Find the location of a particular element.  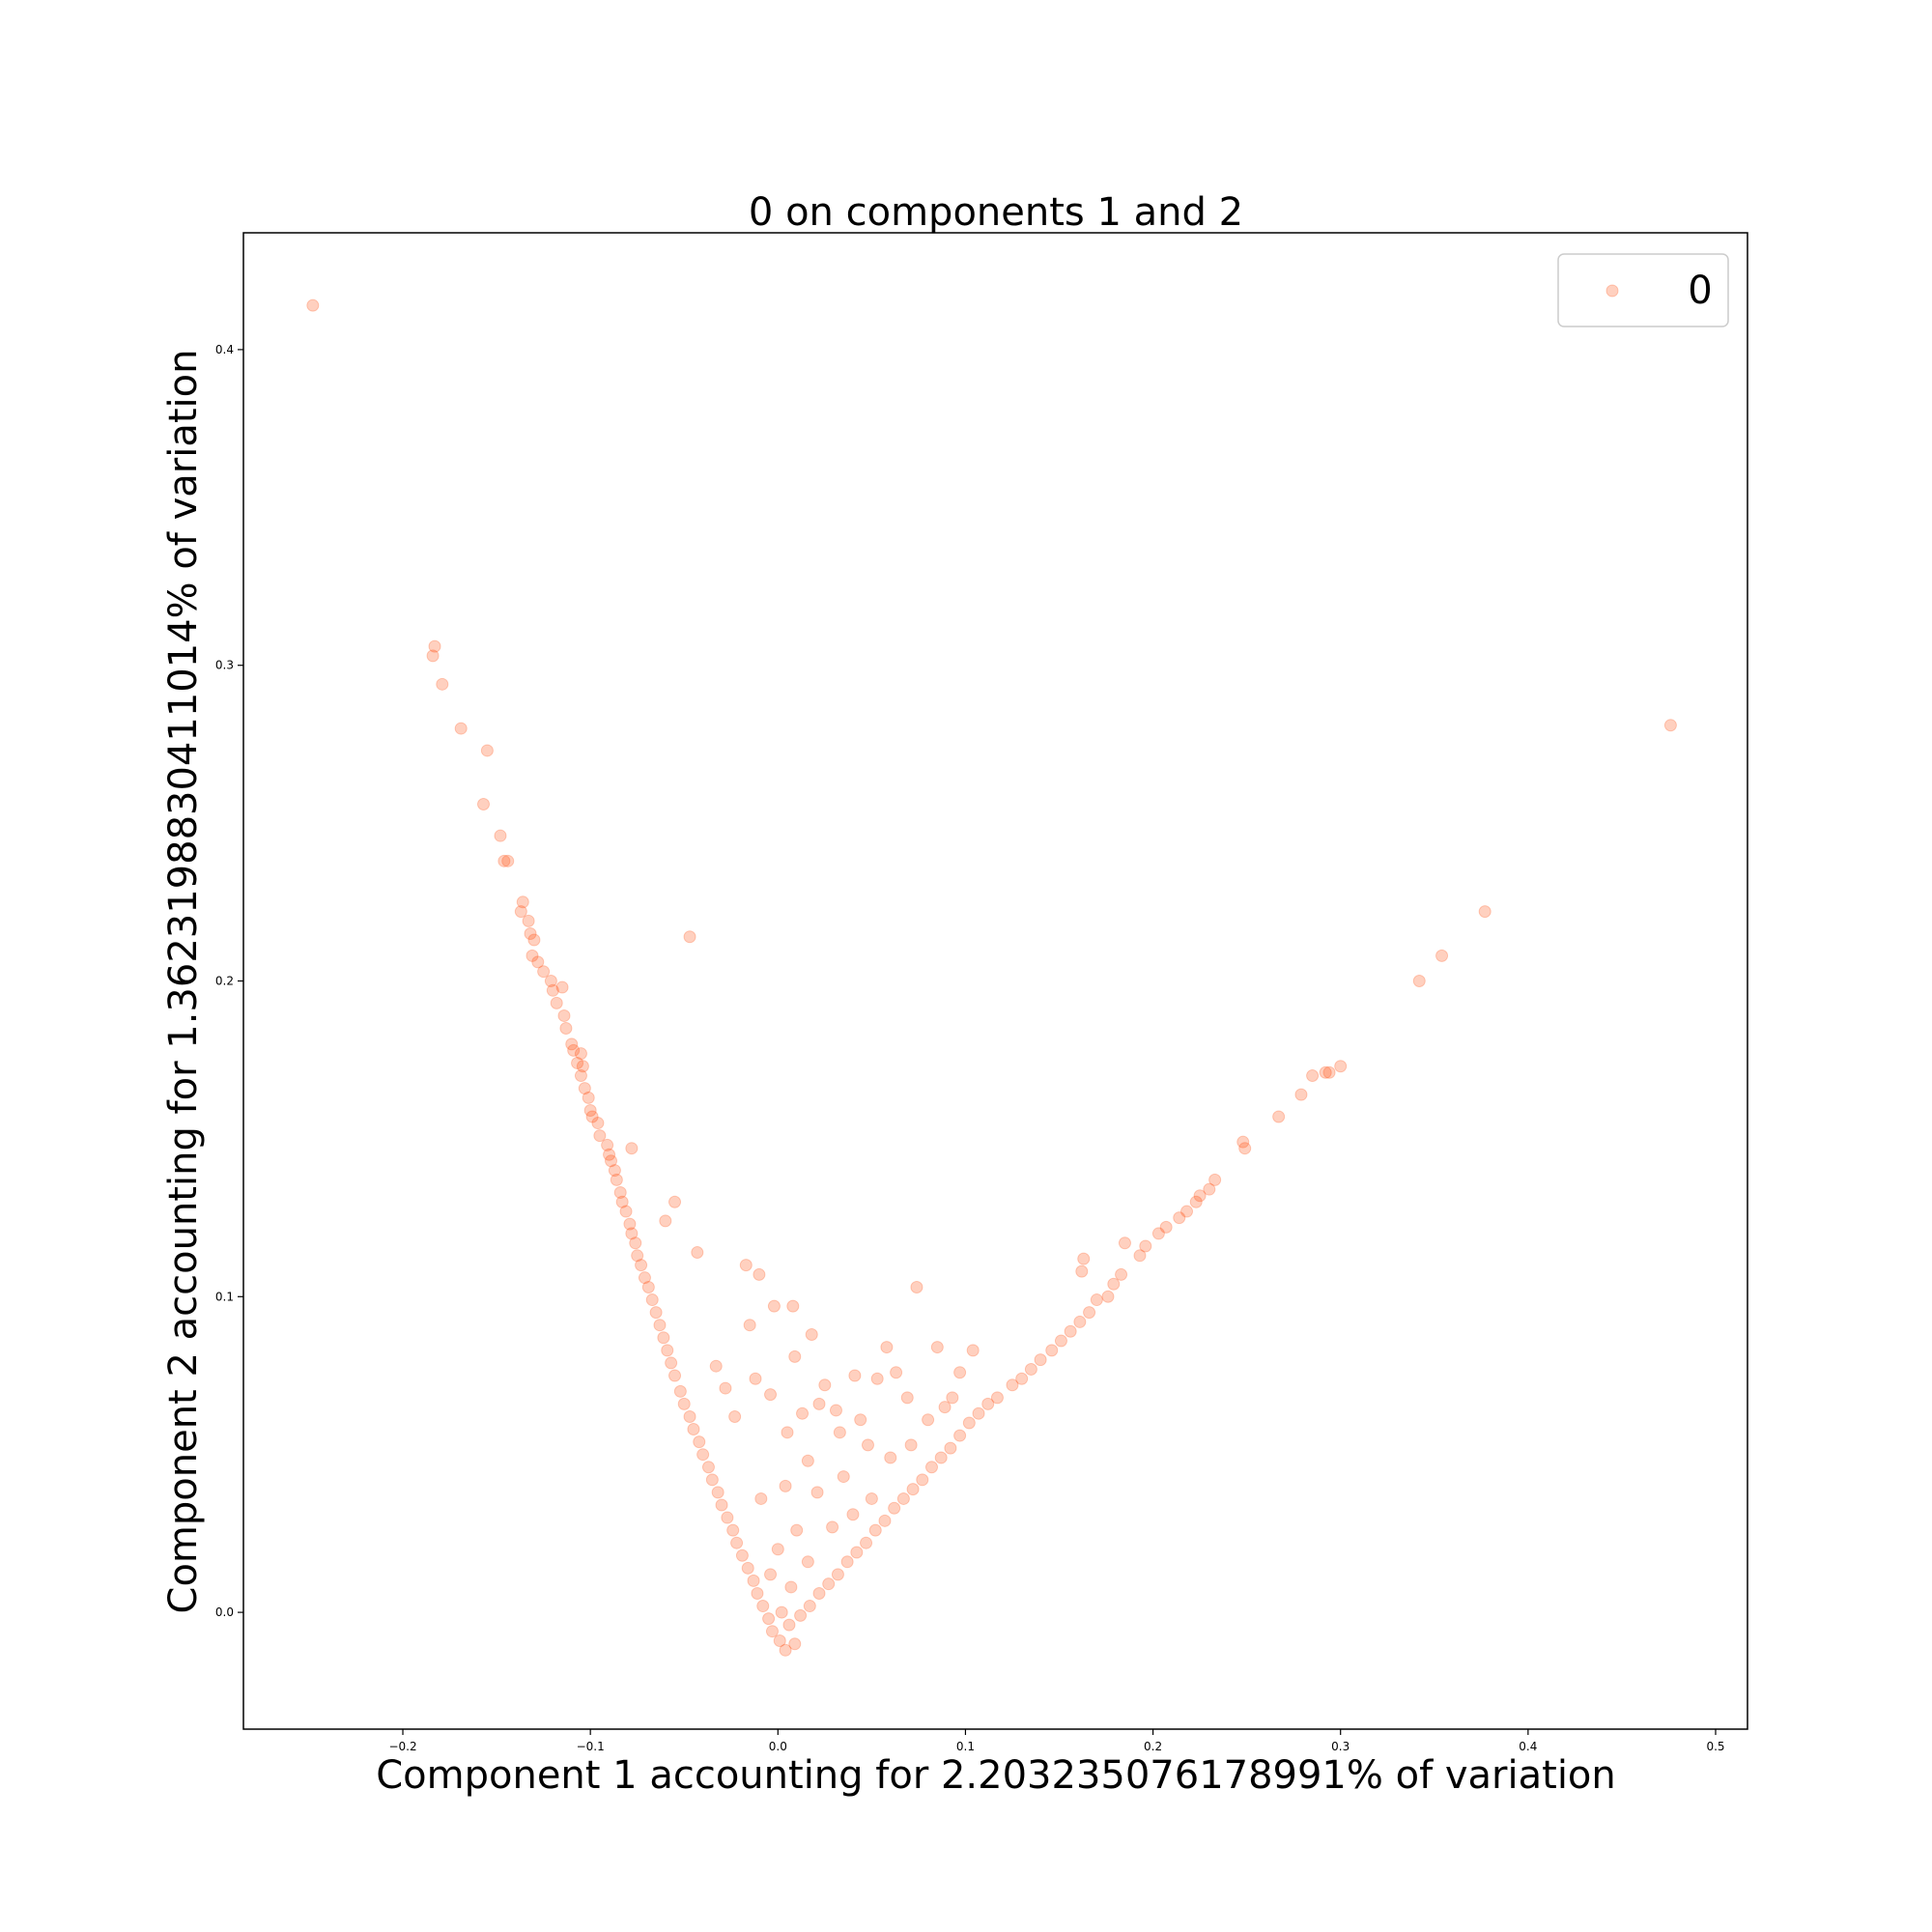

x-tick-label: 0.5 is located at coordinates (1715, 1746).